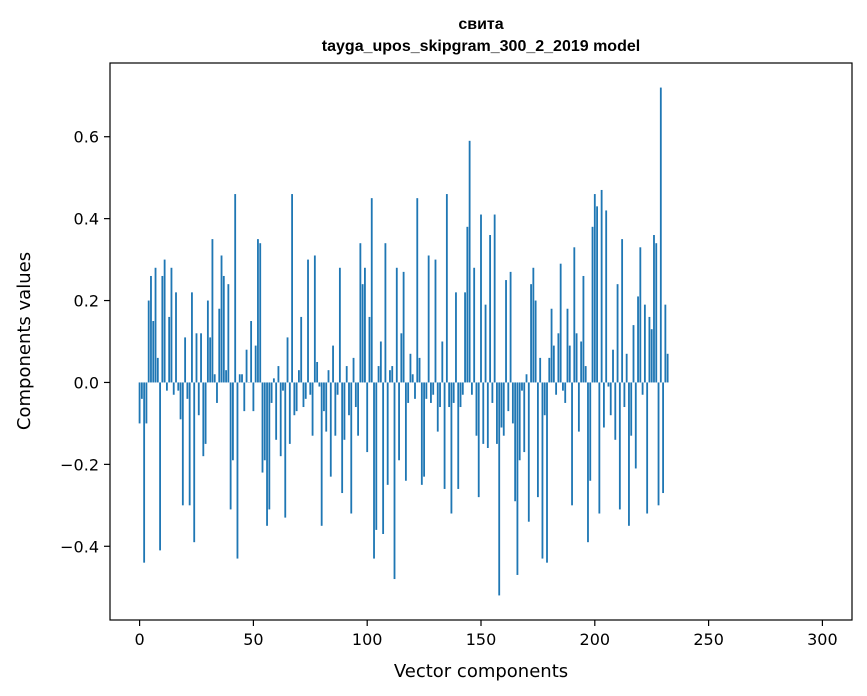  Describe the element at coordinates (139, 639) in the screenshot. I see `x-tick-label: 0` at that location.